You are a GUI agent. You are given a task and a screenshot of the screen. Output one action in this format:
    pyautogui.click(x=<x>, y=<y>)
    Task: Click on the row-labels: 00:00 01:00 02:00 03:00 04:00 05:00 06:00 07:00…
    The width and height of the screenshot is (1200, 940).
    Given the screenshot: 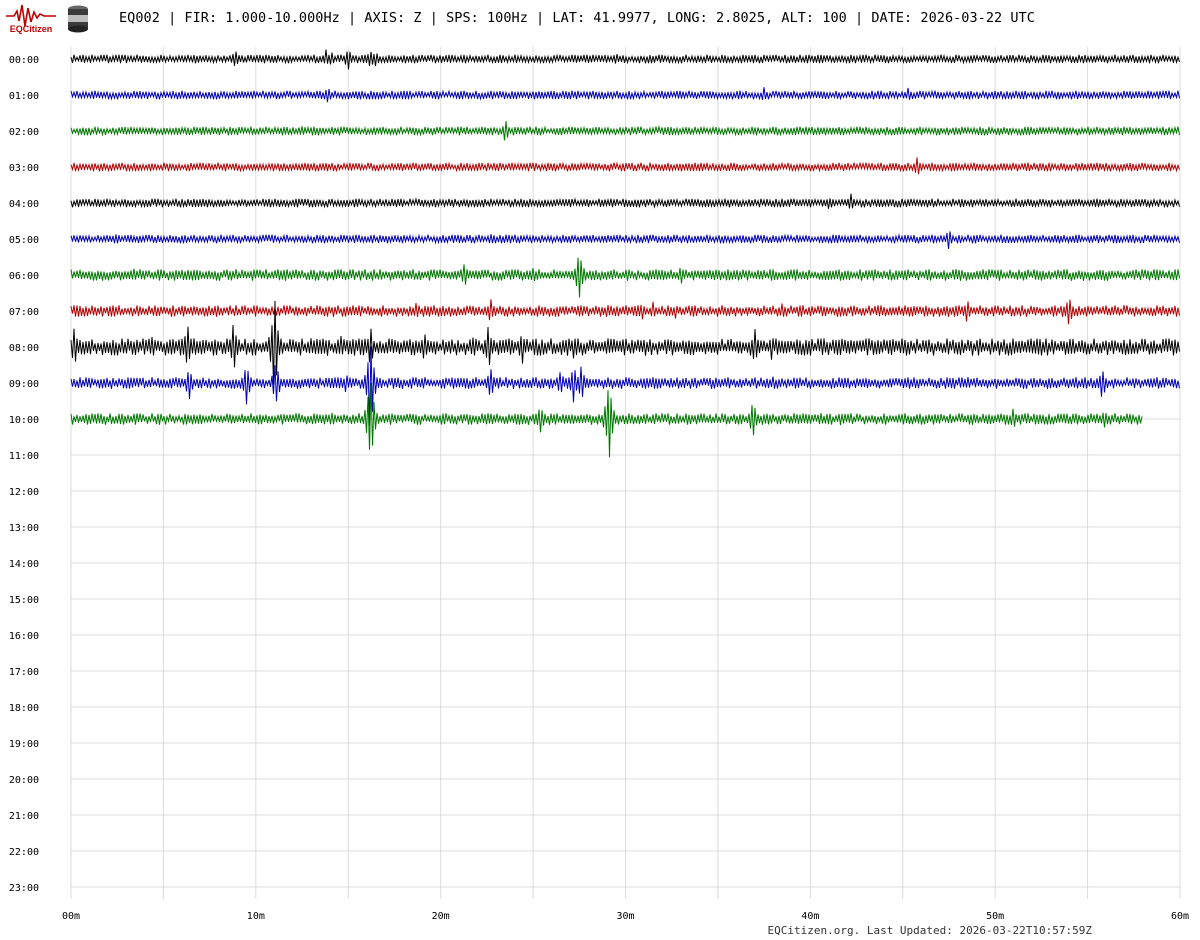 What is the action you would take?
    pyautogui.click(x=24, y=474)
    